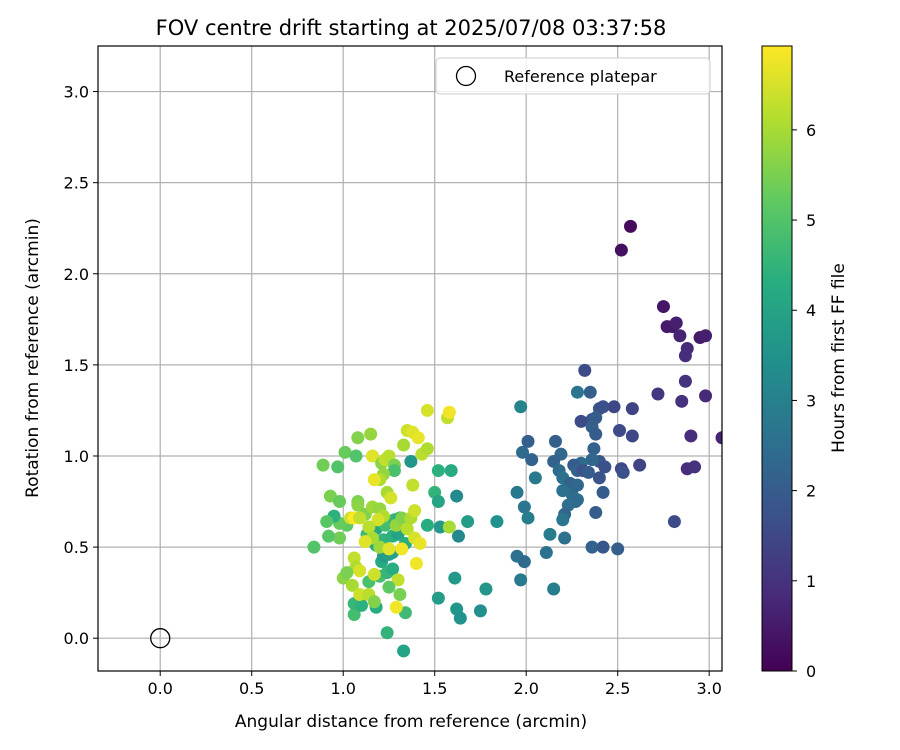 This screenshot has height=750, width=900. Describe the element at coordinates (811, 491) in the screenshot. I see `colorbar-tick-label: 2` at that location.